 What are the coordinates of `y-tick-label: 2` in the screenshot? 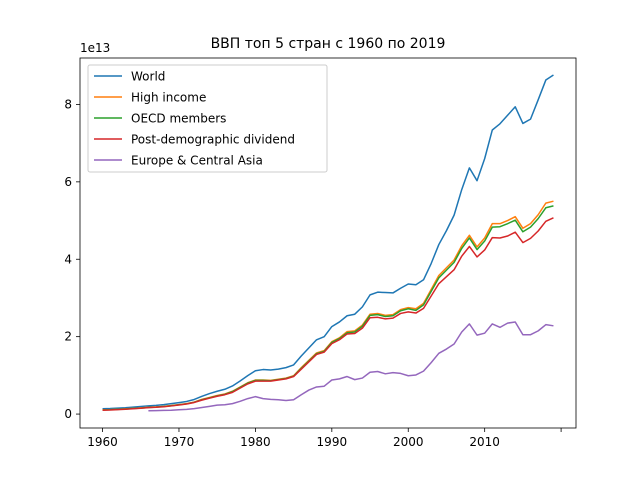 It's located at (68, 337).